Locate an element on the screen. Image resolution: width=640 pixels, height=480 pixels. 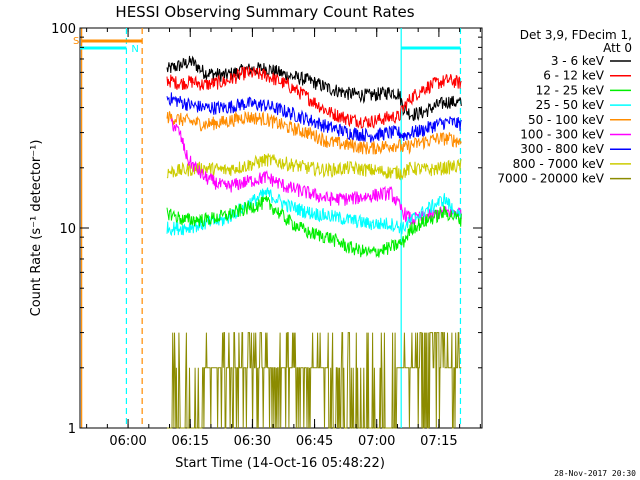
legend-entry-label: 800 - 7000 keV is located at coordinates (559, 164).